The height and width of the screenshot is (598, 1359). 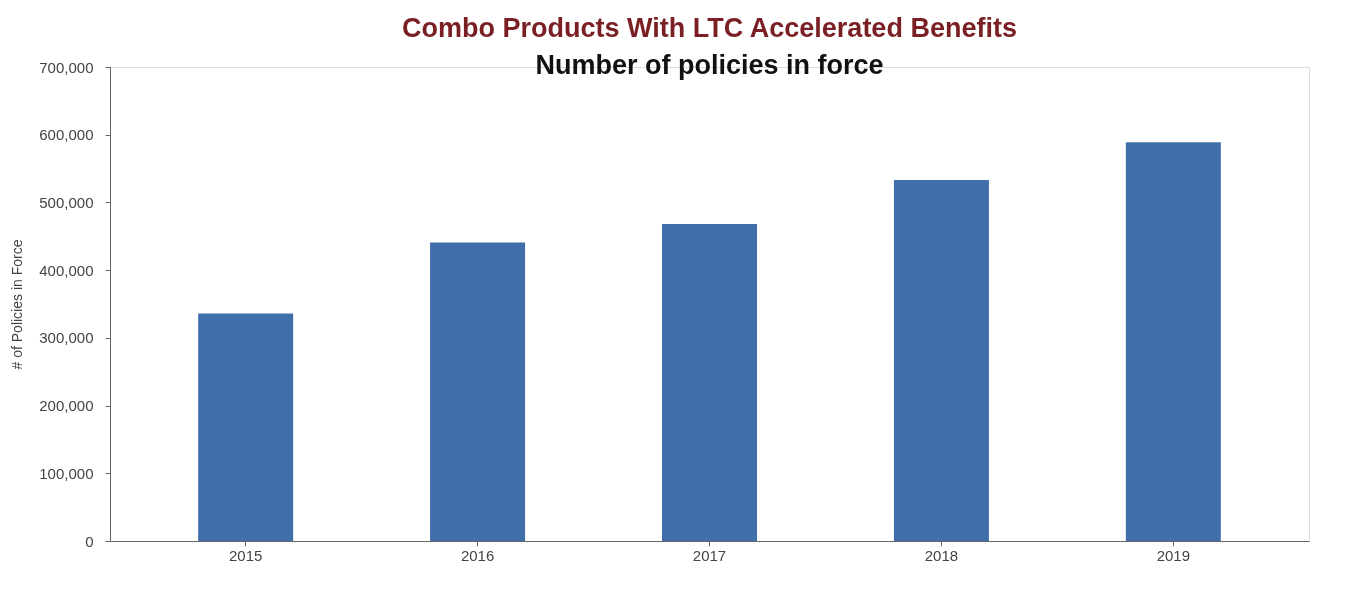 I want to click on y-axis-title: # of Policies in Force, so click(x=17, y=304).